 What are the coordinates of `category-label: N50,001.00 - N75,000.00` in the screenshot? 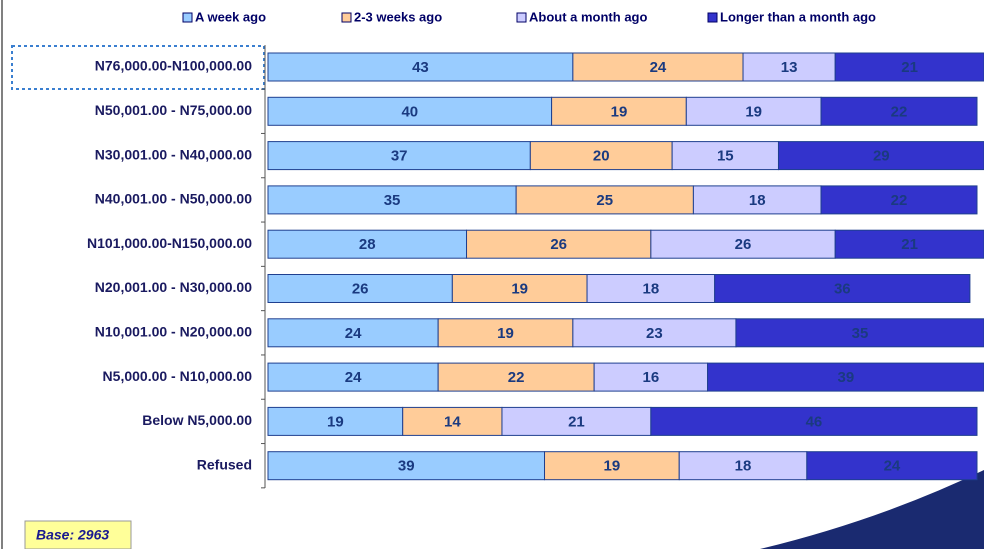 It's located at (173, 110).